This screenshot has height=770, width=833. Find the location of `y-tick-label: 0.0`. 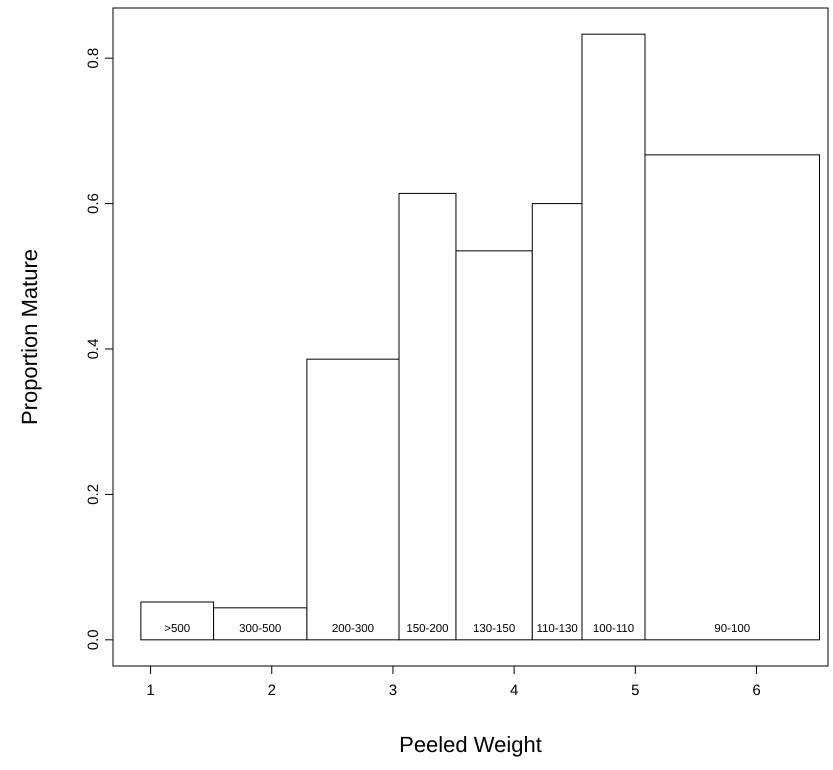

y-tick-label: 0.0 is located at coordinates (93, 639).